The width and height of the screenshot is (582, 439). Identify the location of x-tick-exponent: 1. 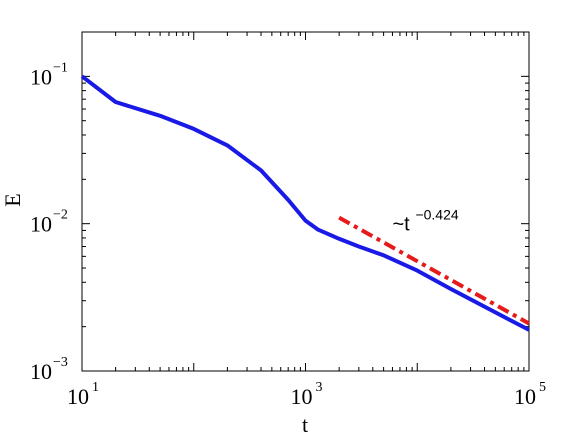
(95, 387).